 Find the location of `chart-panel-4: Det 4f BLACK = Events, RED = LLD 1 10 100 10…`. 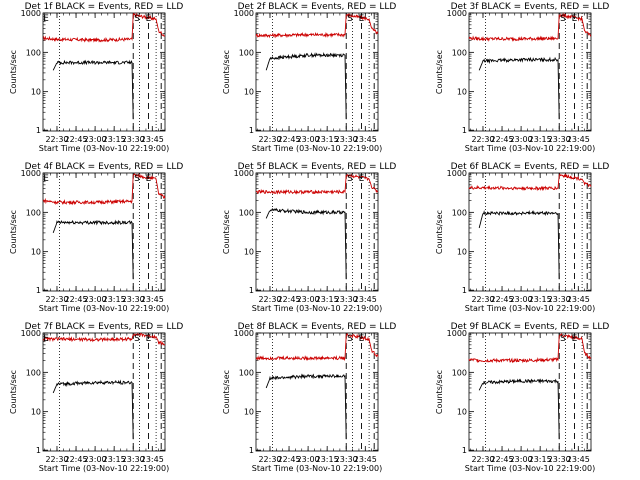

chart-panel-4: Det 4f BLACK = Events, RED = LLD 1 10 100 10… is located at coordinates (96, 237).